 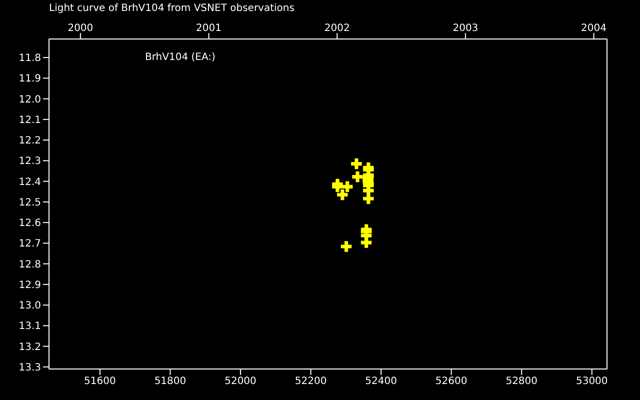 I want to click on y-tick-label: 12.8, so click(x=29, y=264).